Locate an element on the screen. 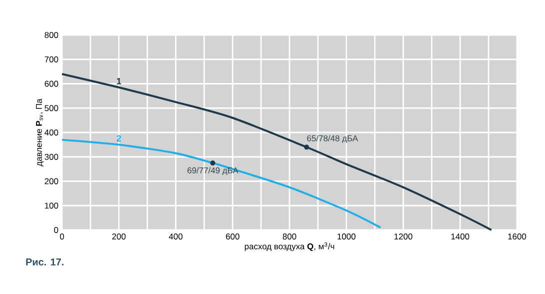 The height and width of the screenshot is (294, 545). y-axis-title: давление P$_{sv}$, Па is located at coordinates (40, 132).